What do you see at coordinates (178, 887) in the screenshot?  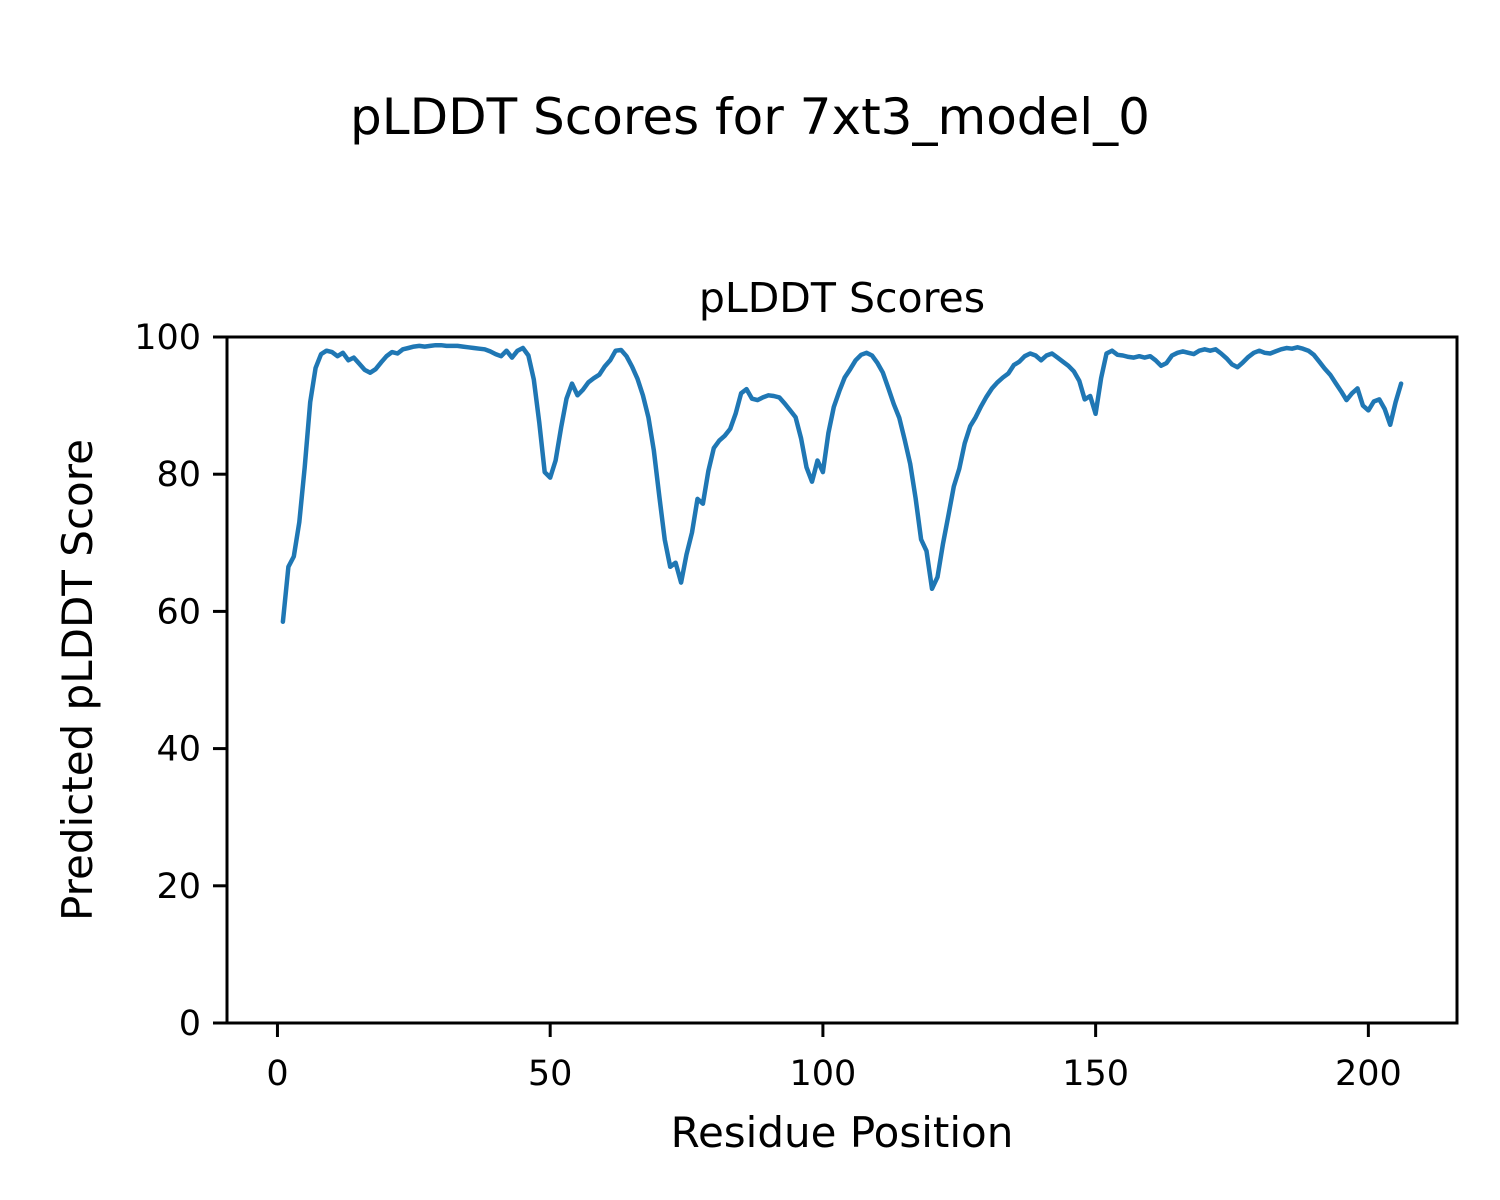 I see `y-tick-label-1: 20` at bounding box center [178, 887].